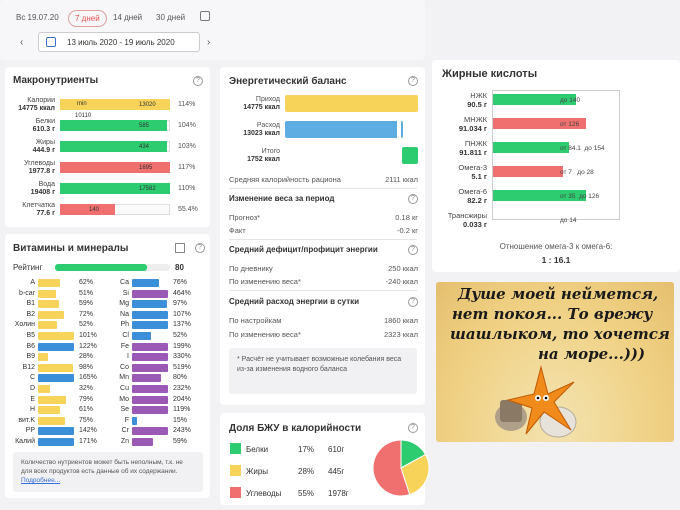  I want to click on fatty-name: НЖК, so click(478, 95).